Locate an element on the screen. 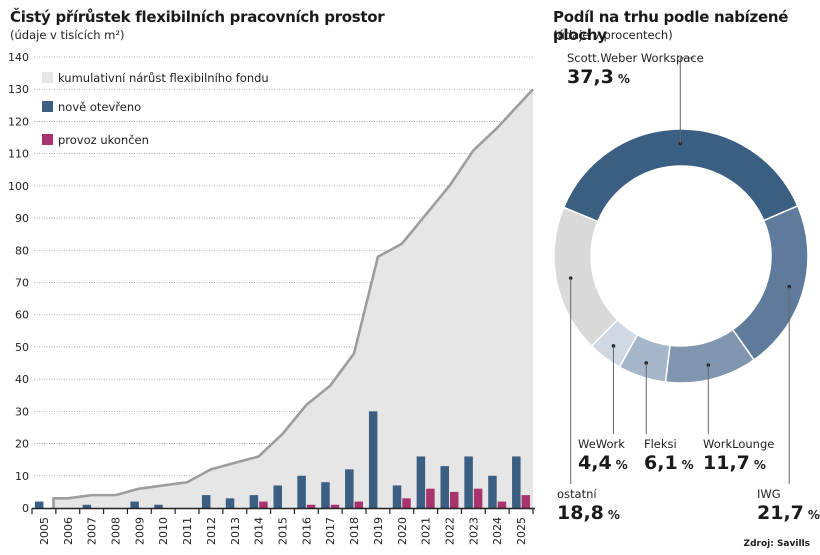 Image resolution: width=820 pixels, height=555 pixels. x-tick-label: 2011 is located at coordinates (187, 531).